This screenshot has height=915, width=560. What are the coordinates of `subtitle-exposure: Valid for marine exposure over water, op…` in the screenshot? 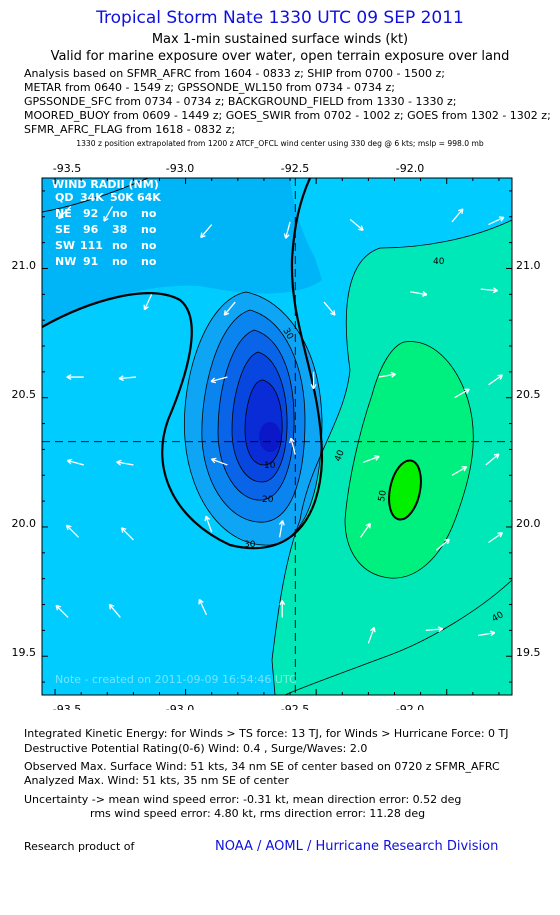 It's located at (280, 56).